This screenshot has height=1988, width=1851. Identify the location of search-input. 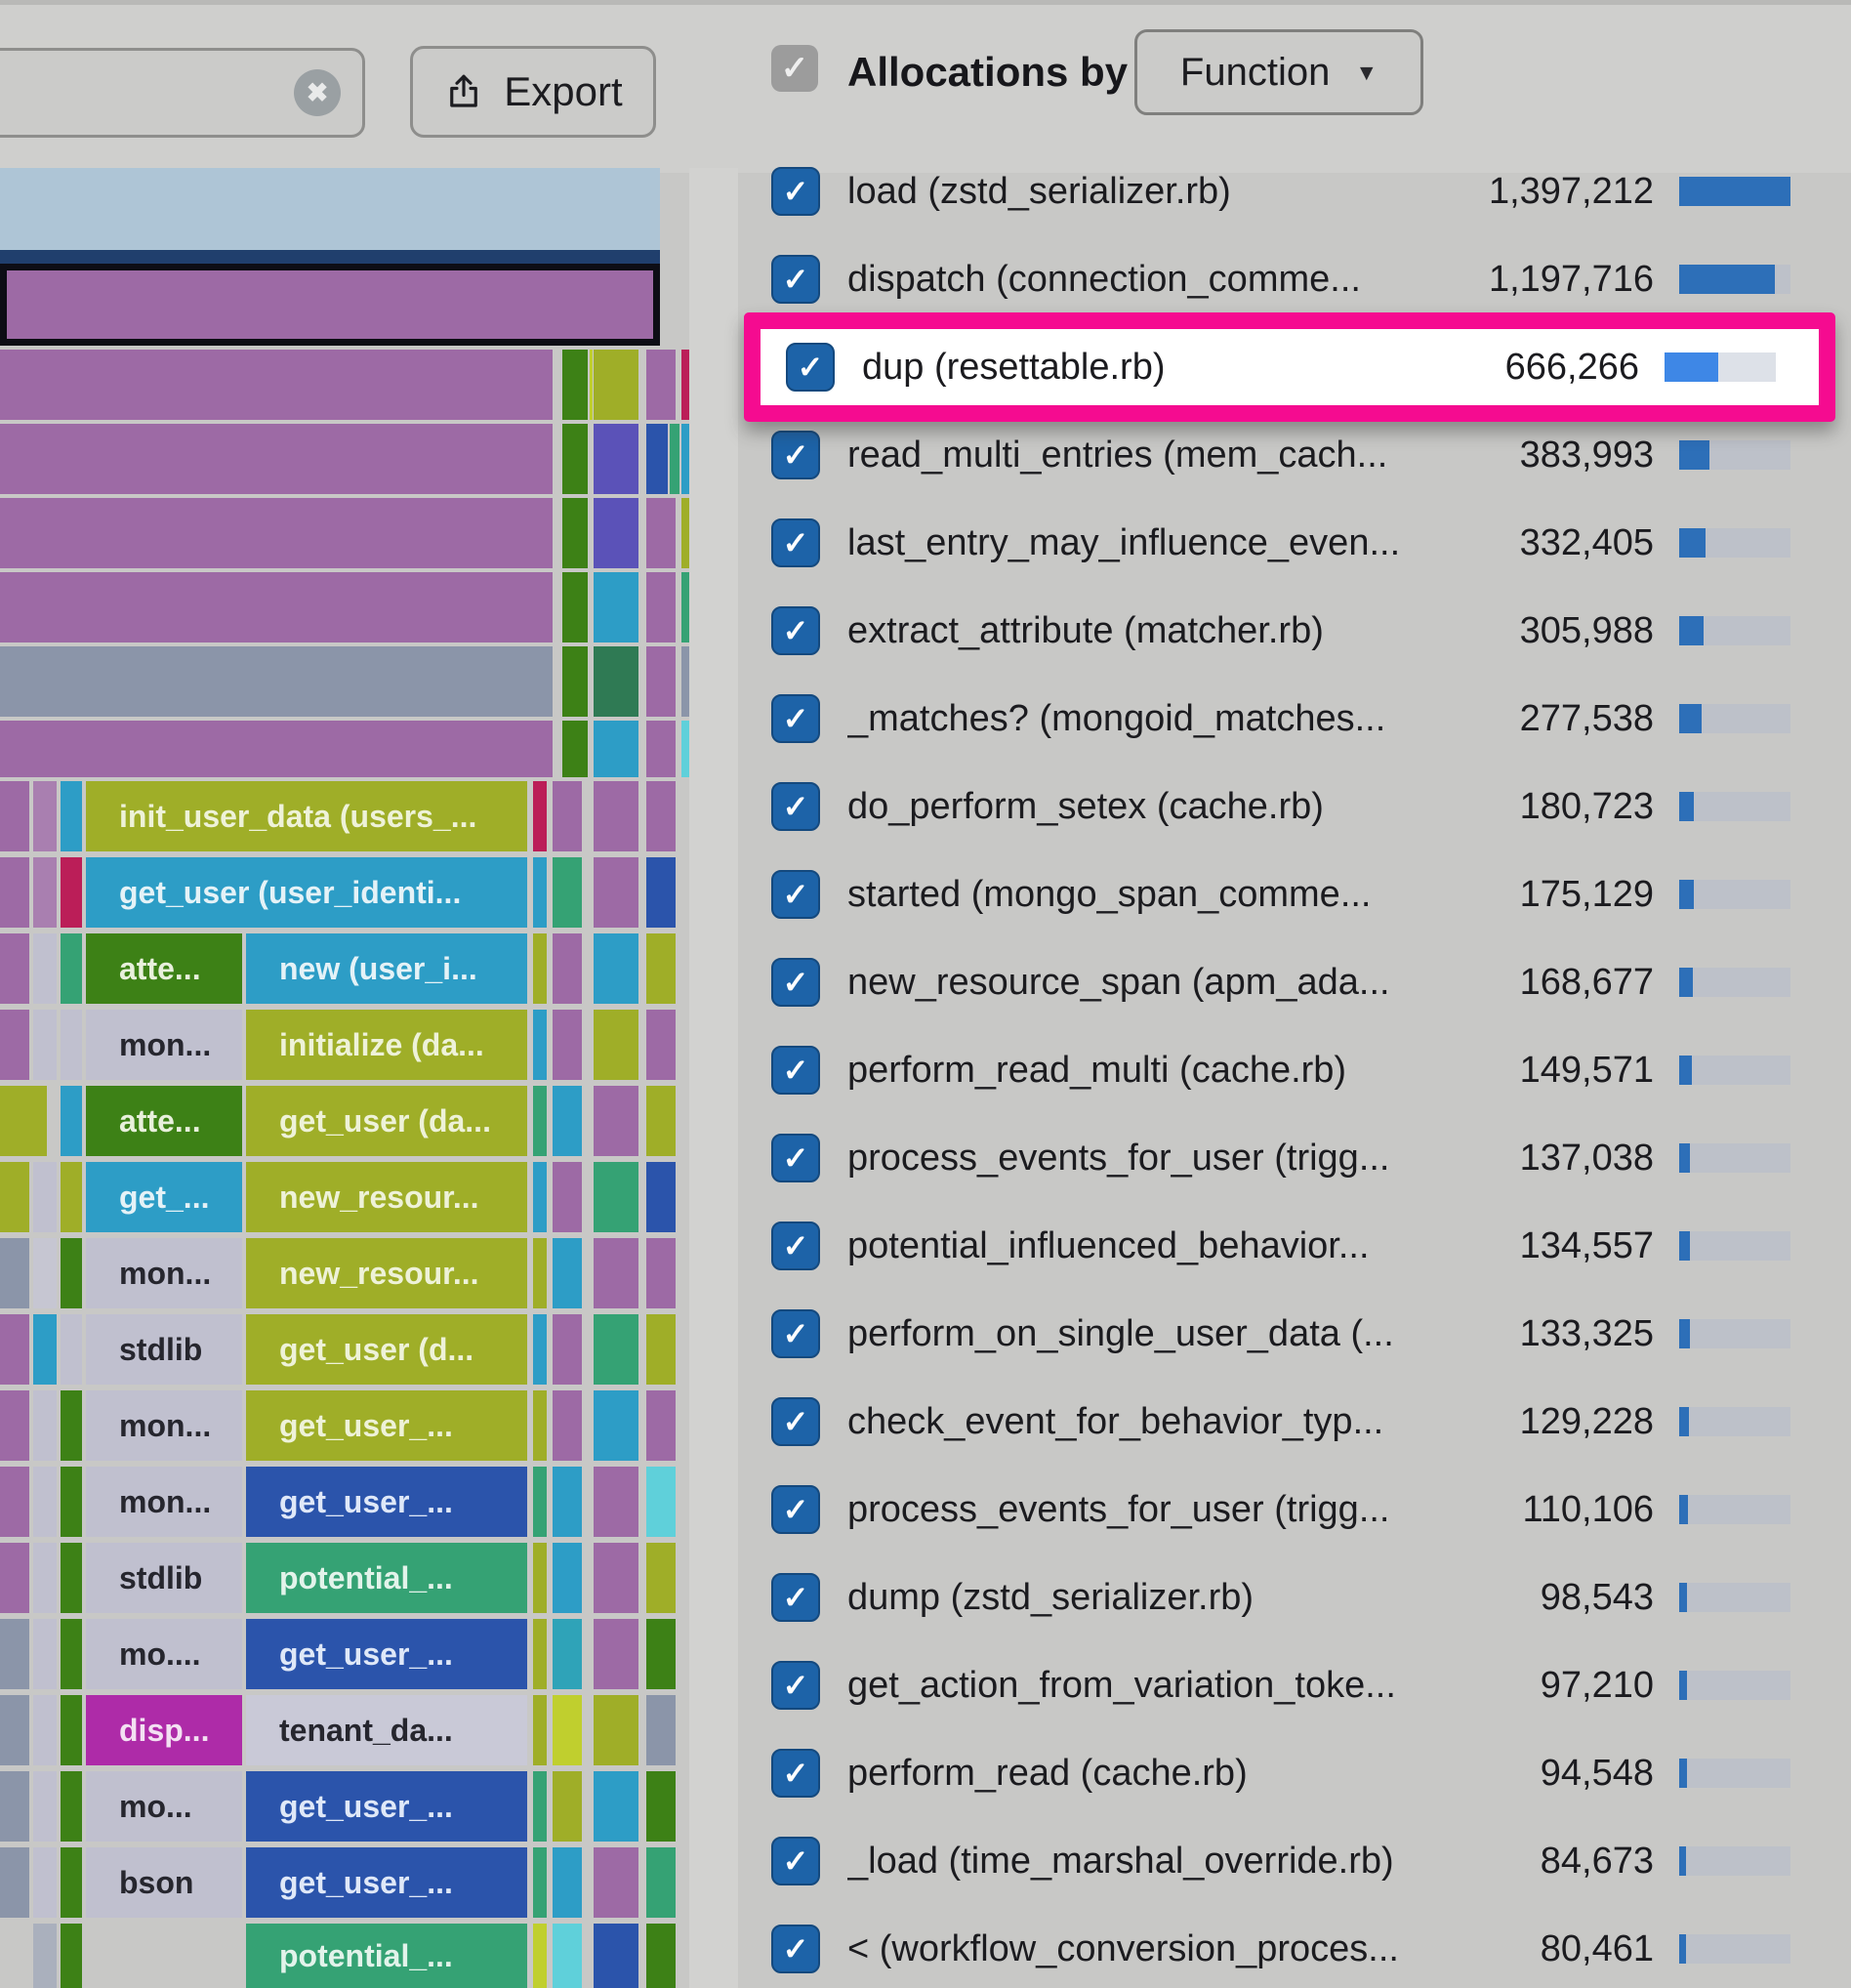
(140, 93).